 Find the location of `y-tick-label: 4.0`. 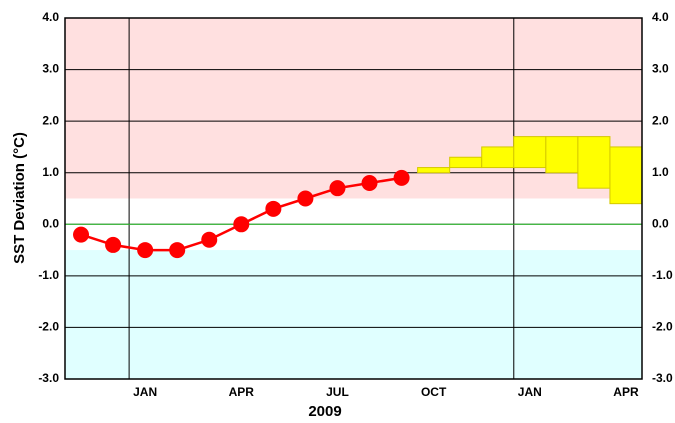

y-tick-label: 4.0 is located at coordinates (50, 17).